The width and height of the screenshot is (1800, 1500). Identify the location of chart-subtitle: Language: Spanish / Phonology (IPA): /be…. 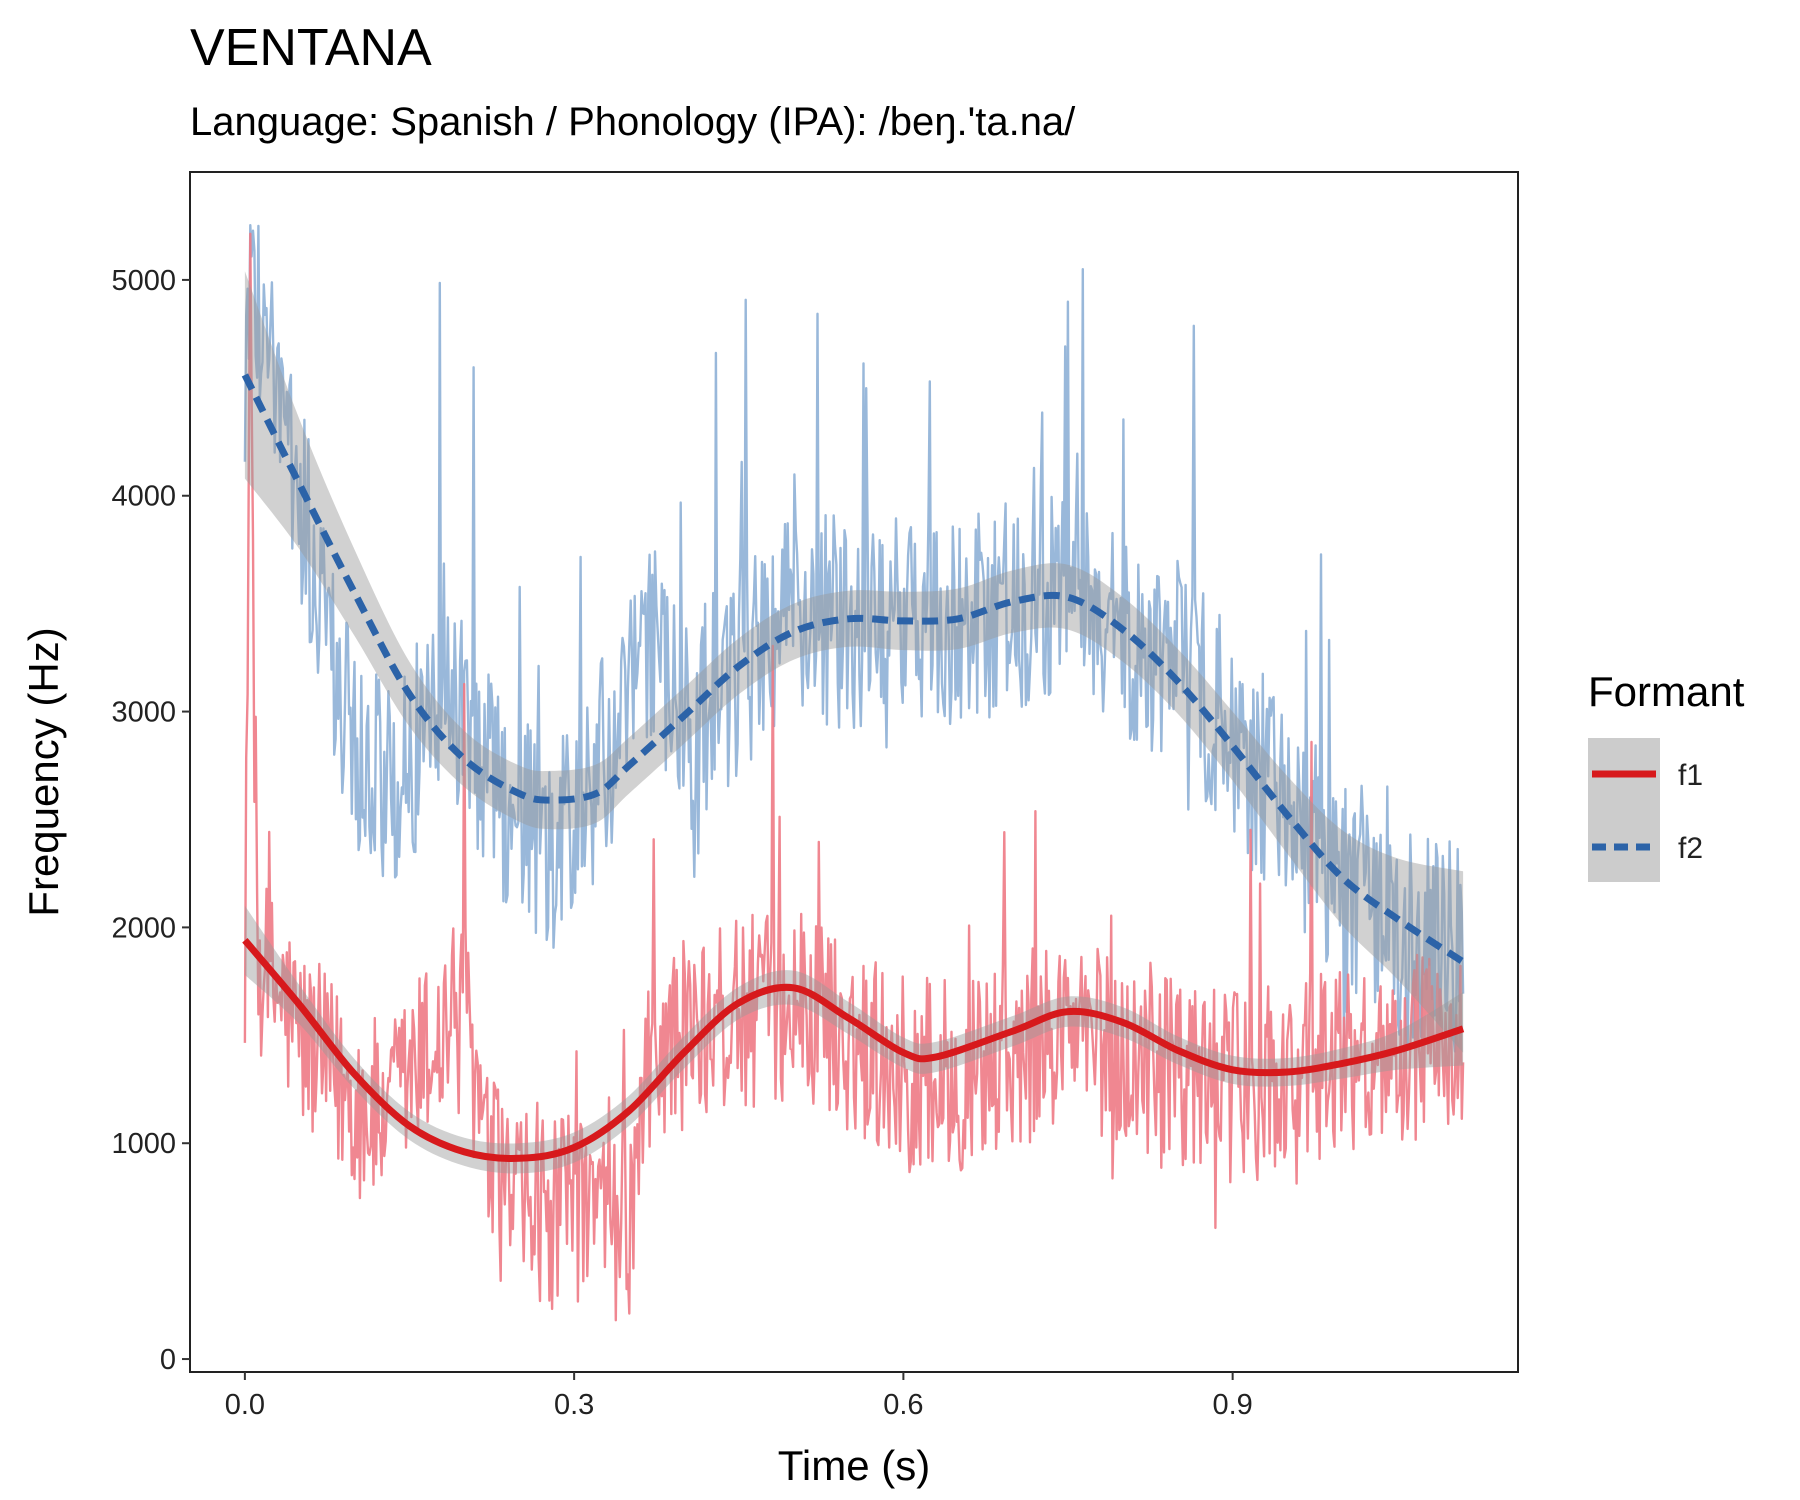
(633, 122).